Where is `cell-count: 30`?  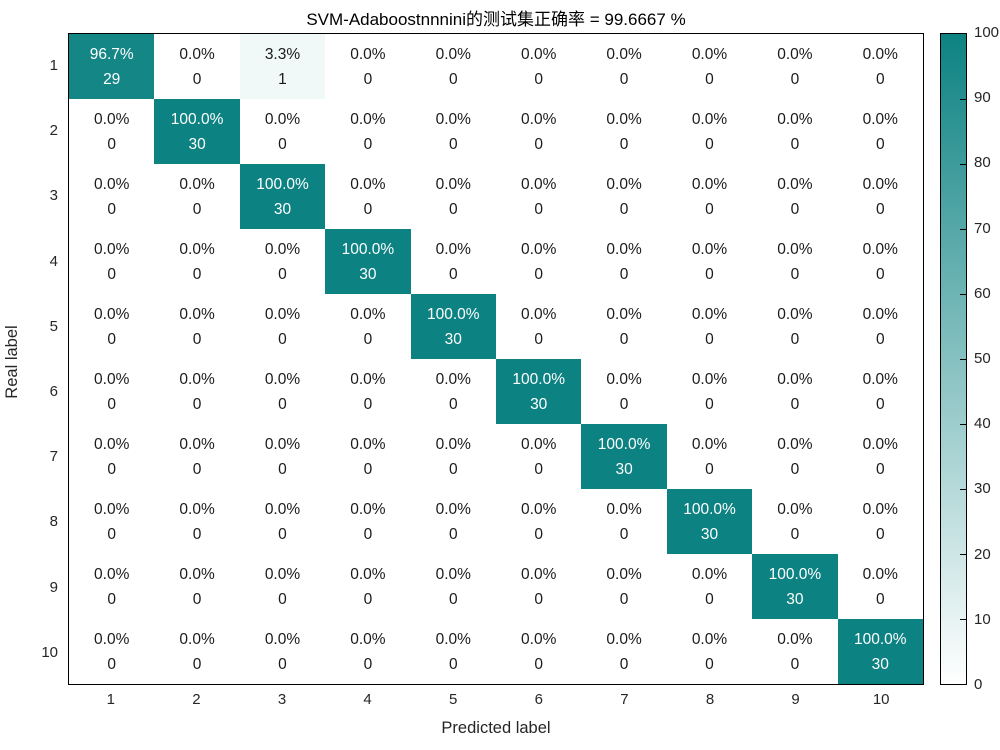 cell-count: 30 is located at coordinates (709, 534).